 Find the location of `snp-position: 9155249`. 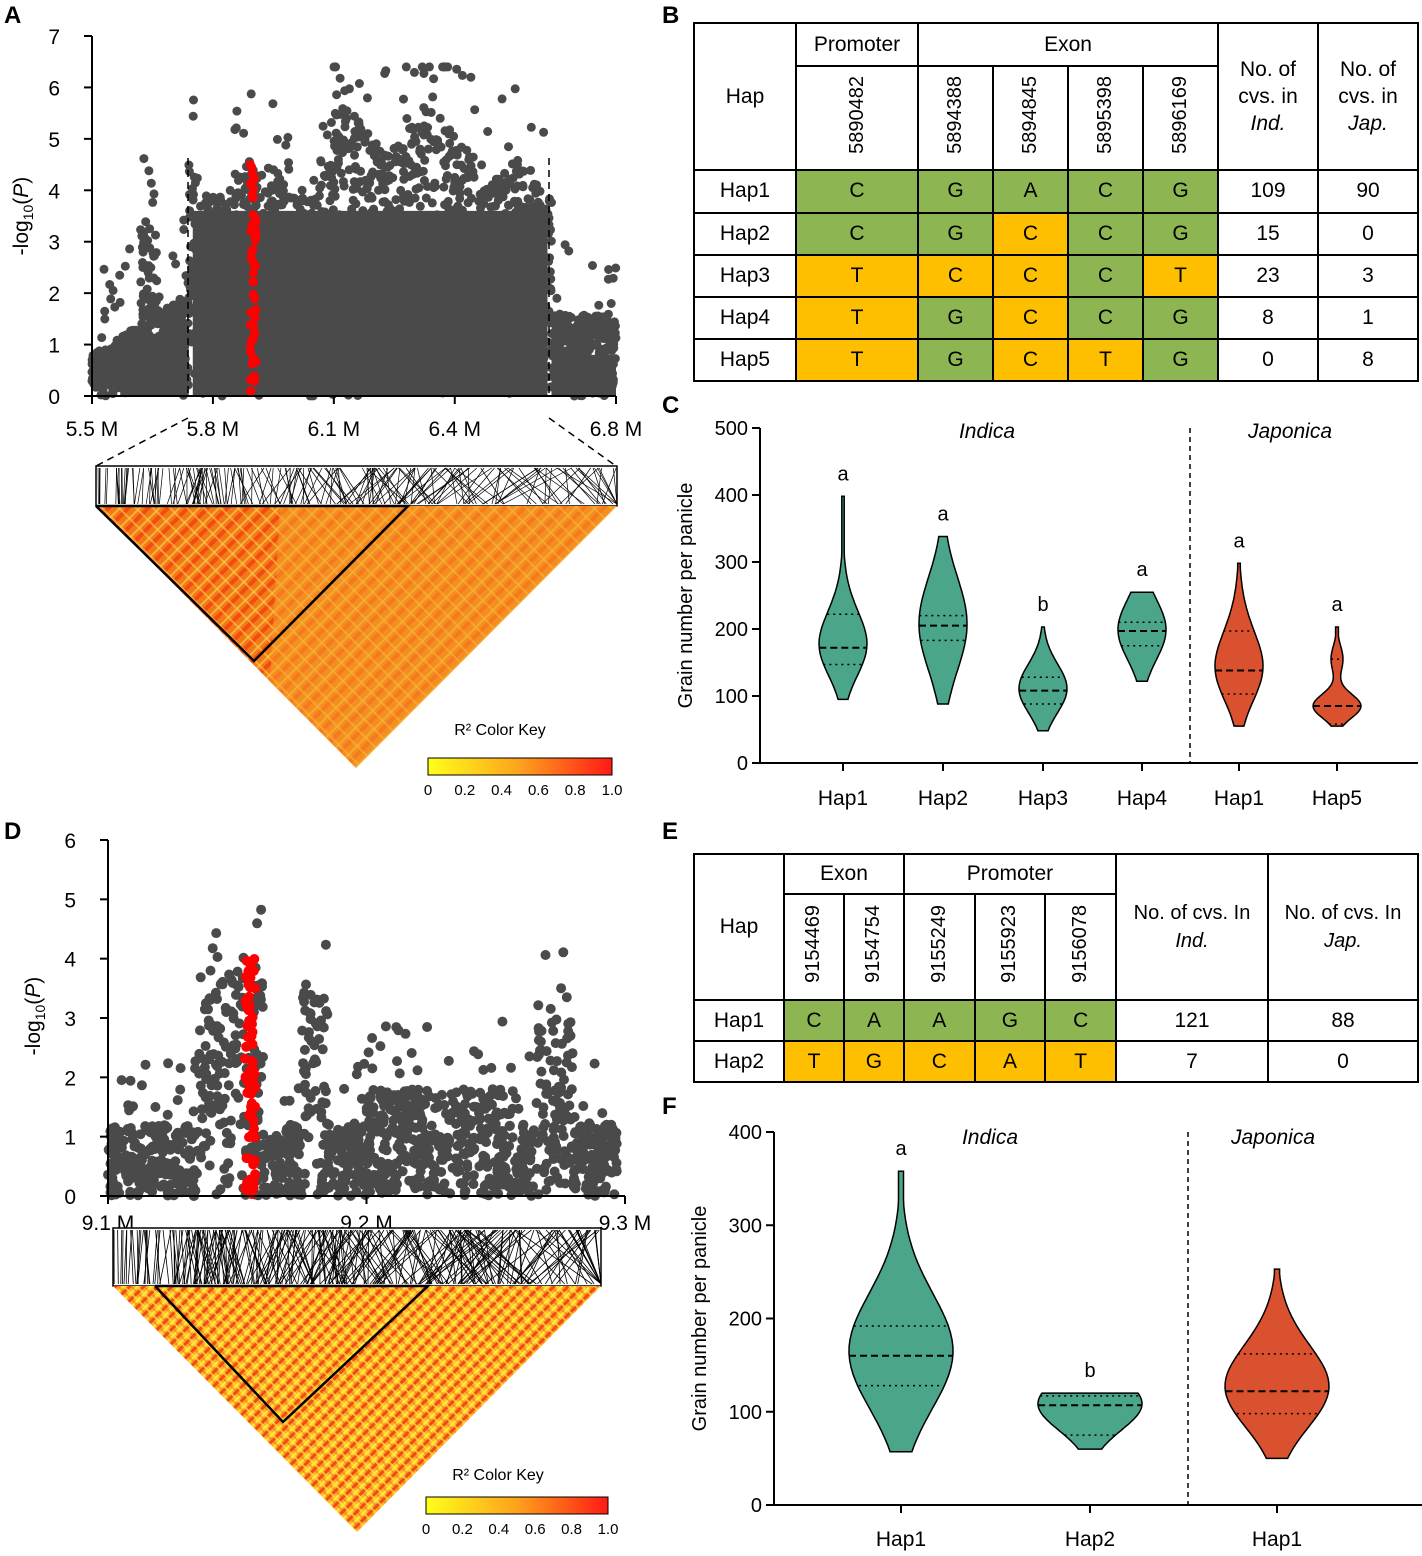

snp-position: 9155249 is located at coordinates (939, 947).